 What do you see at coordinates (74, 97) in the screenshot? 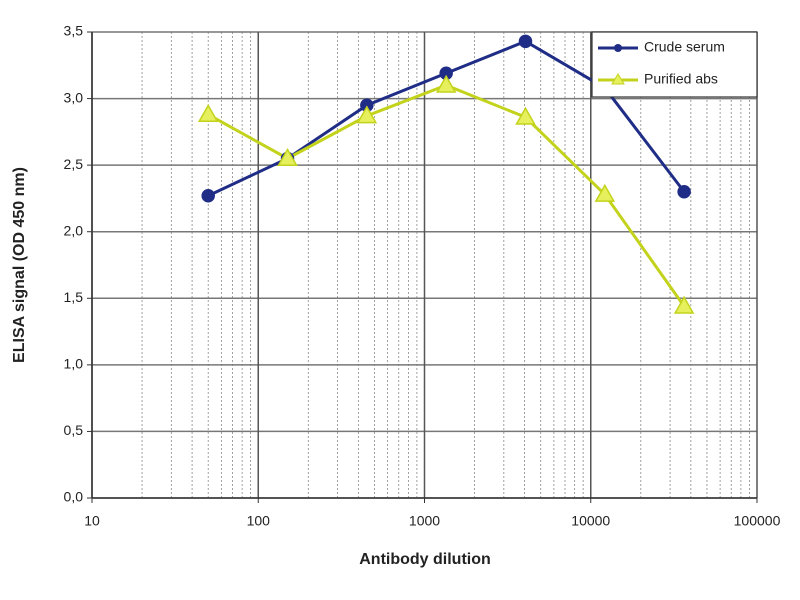
I see `y-tick-label: 3,0` at bounding box center [74, 97].